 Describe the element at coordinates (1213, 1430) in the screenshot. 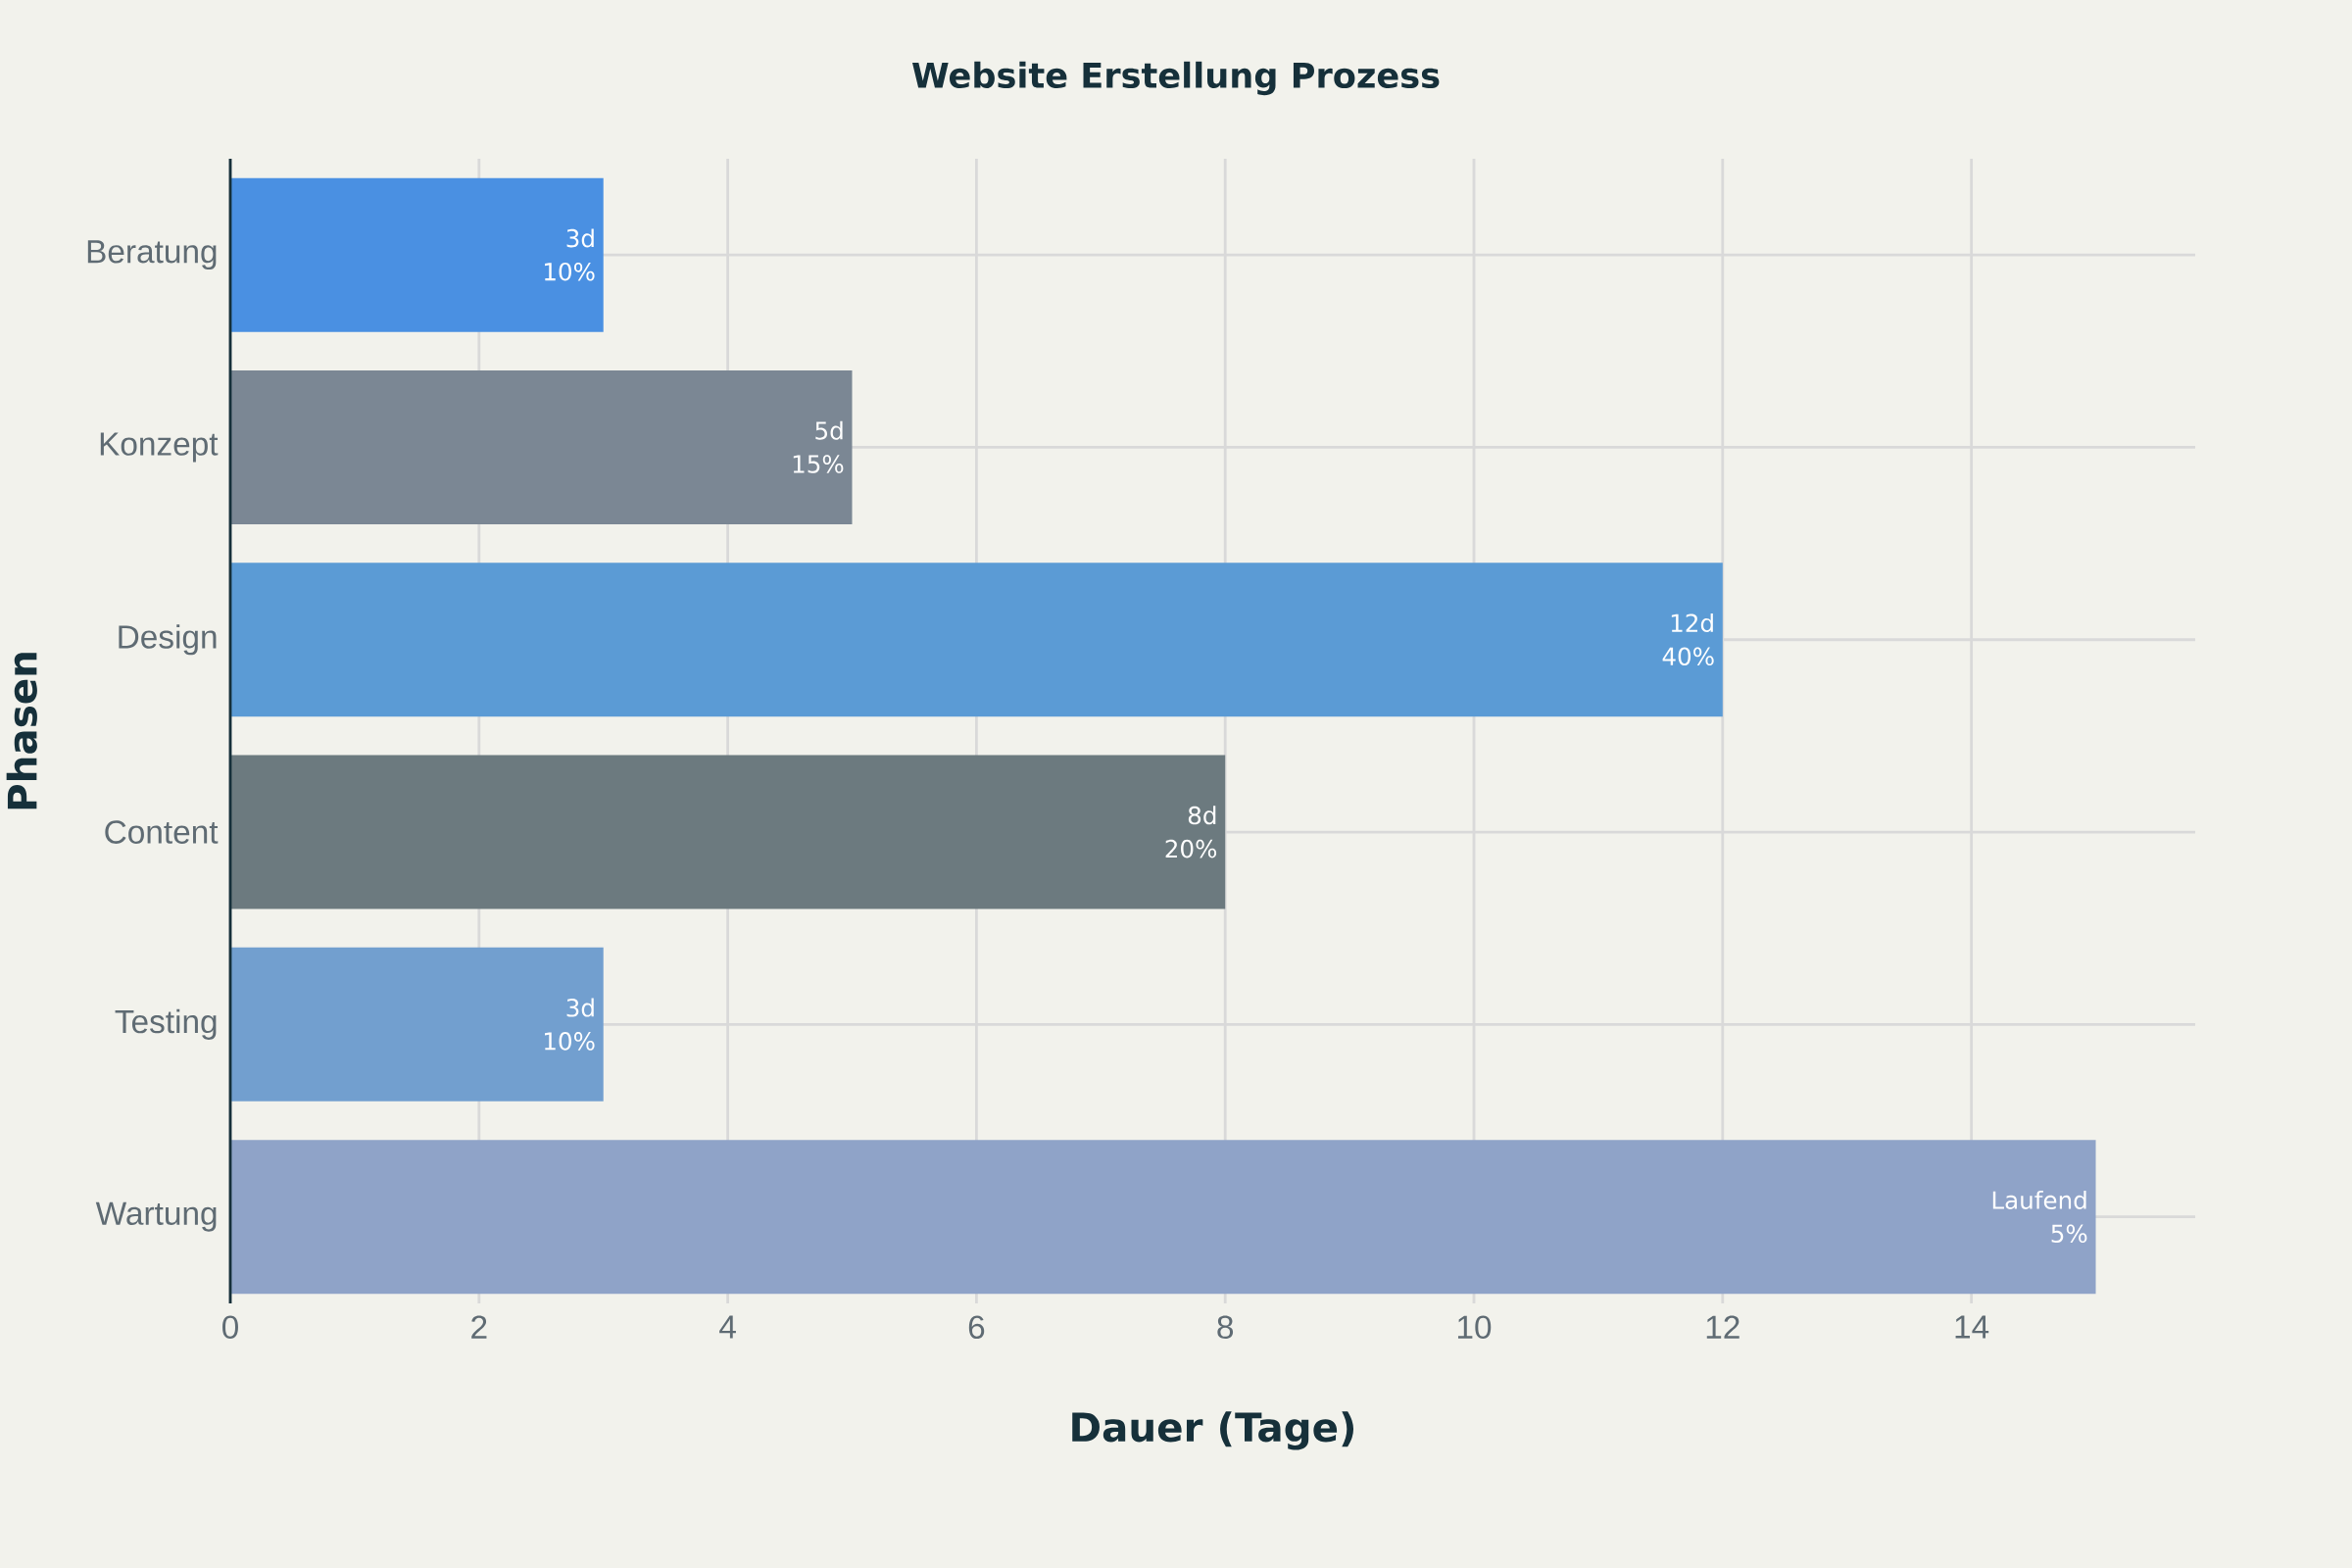

I see `x-axis-title: Dauer (Tage)` at that location.